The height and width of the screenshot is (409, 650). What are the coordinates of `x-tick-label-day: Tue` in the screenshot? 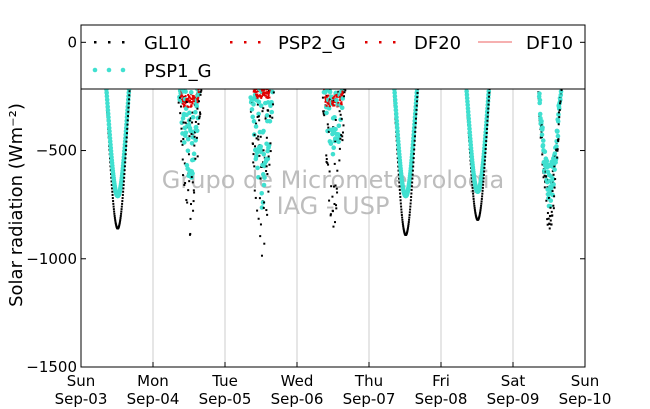 It's located at (224, 381).